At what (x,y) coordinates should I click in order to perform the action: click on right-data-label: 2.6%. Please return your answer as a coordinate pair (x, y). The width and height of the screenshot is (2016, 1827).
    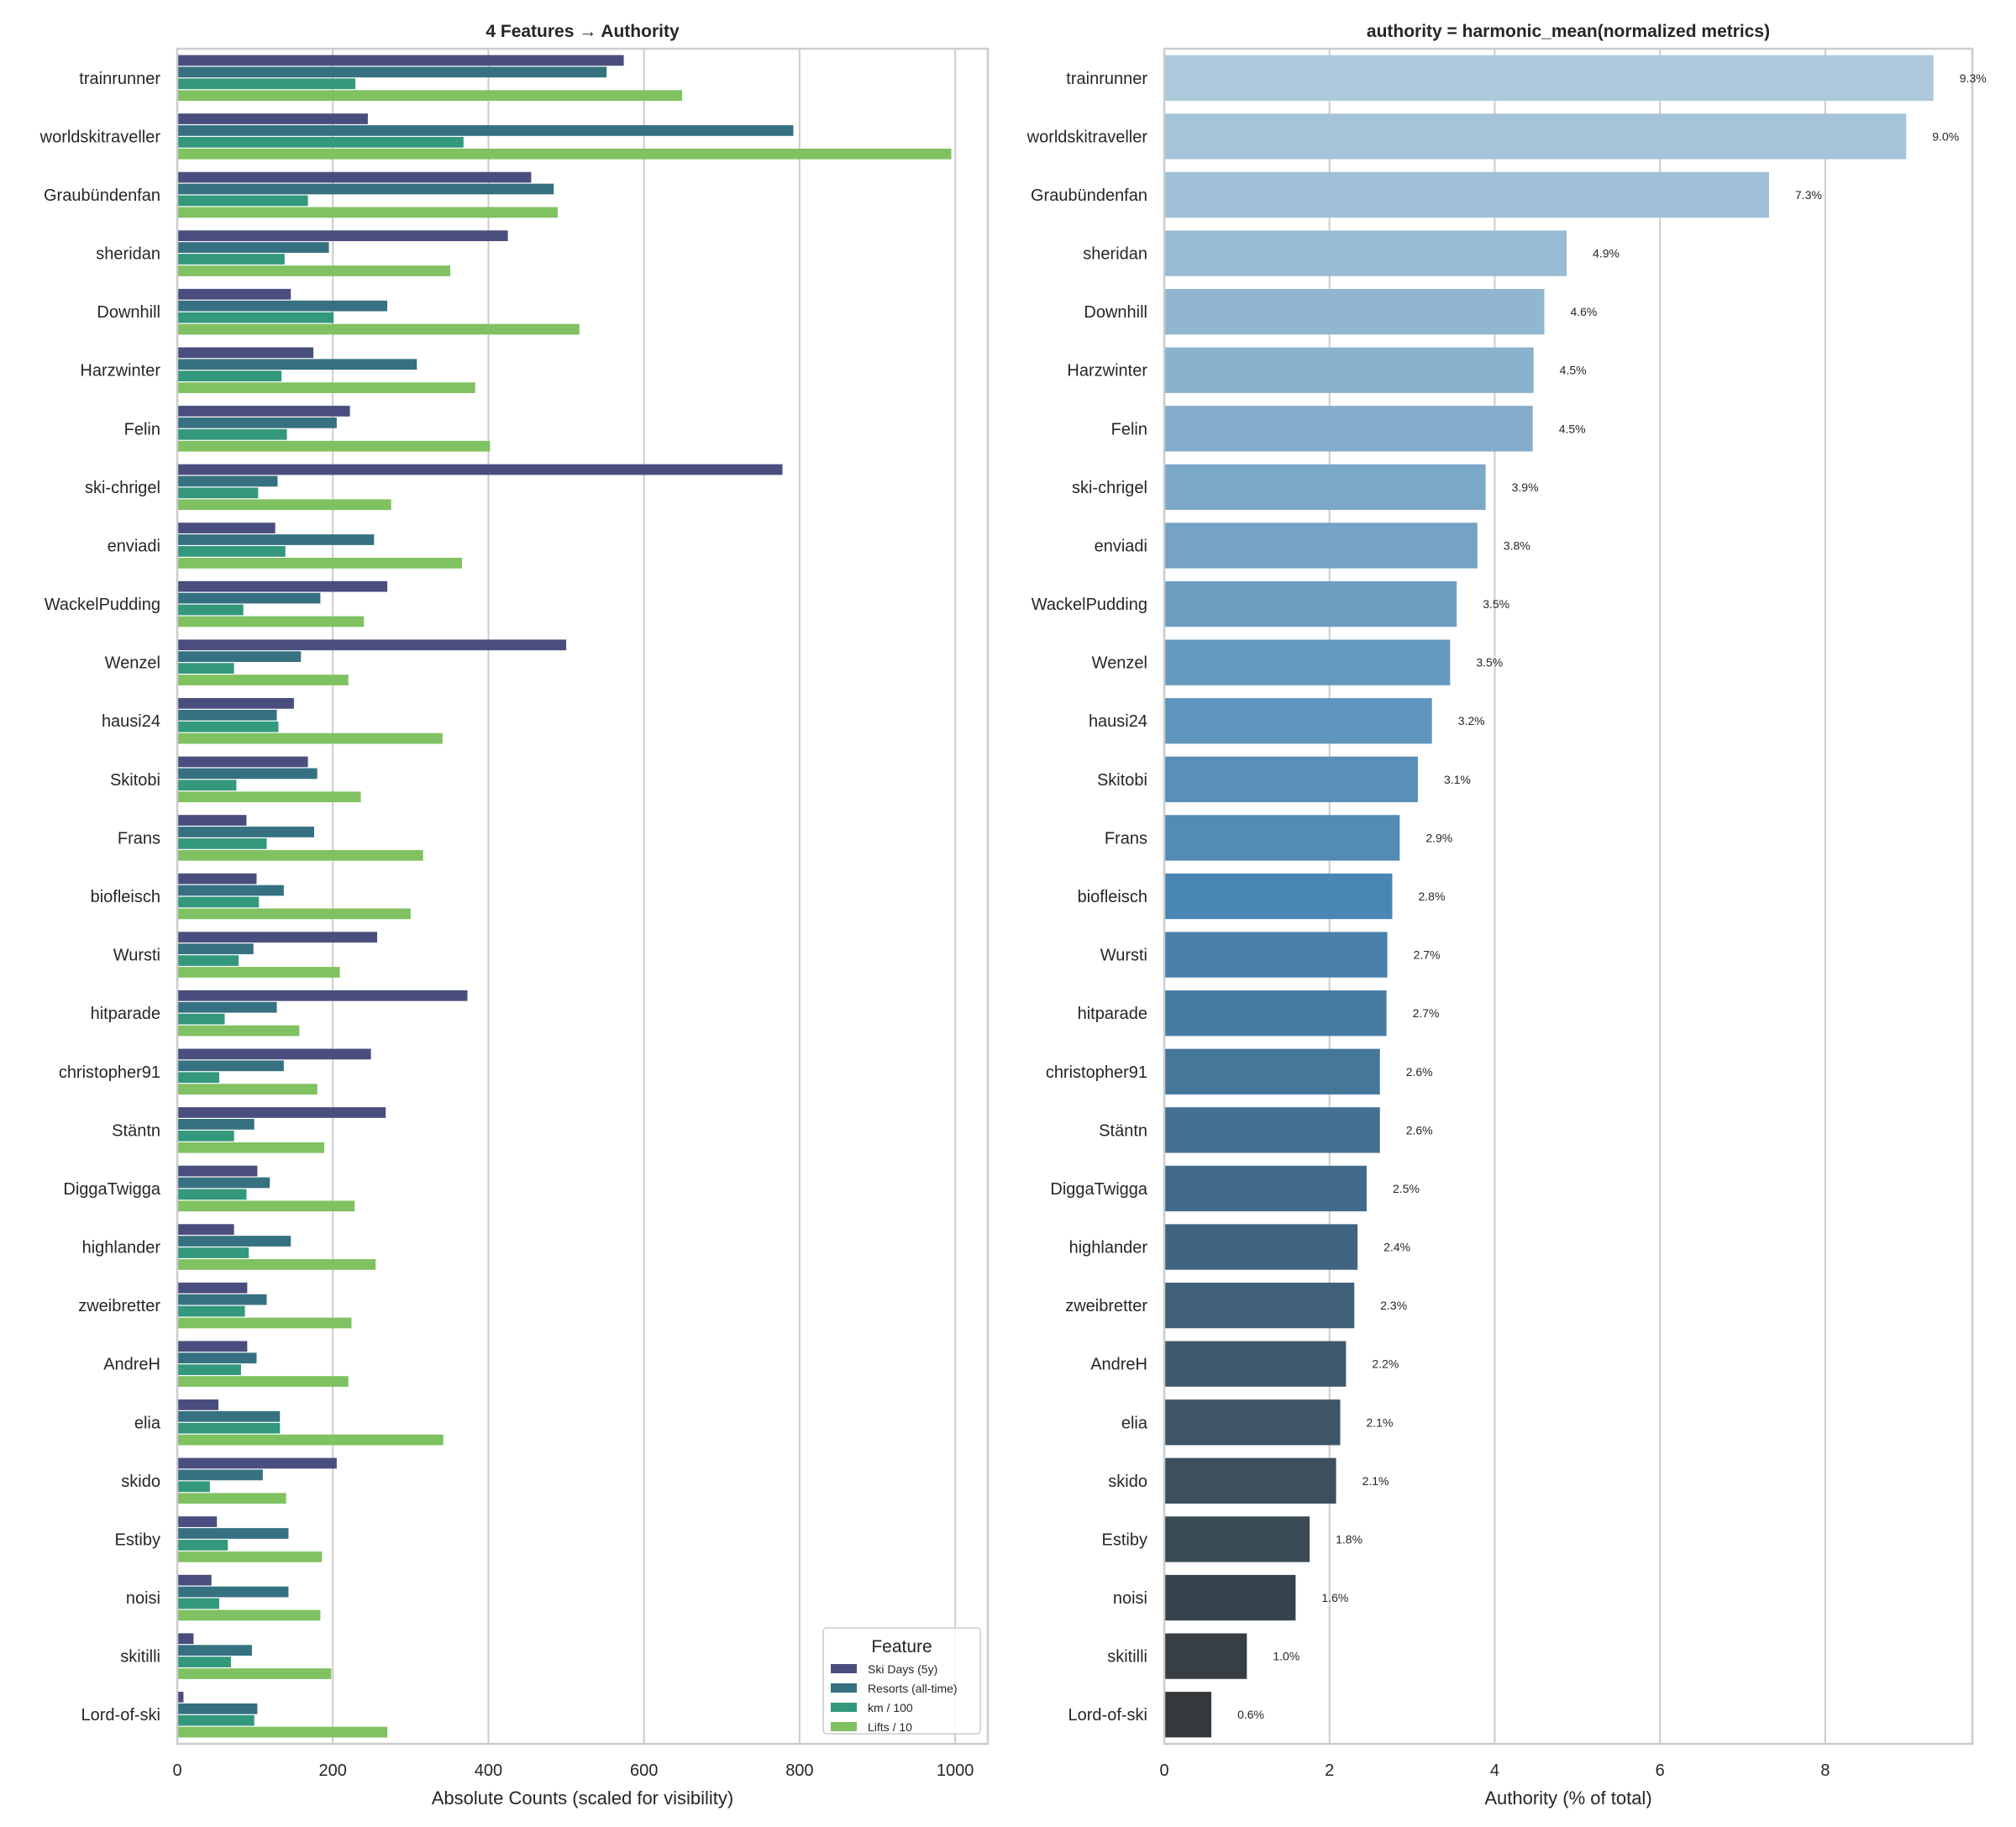
    Looking at the image, I should click on (1419, 1072).